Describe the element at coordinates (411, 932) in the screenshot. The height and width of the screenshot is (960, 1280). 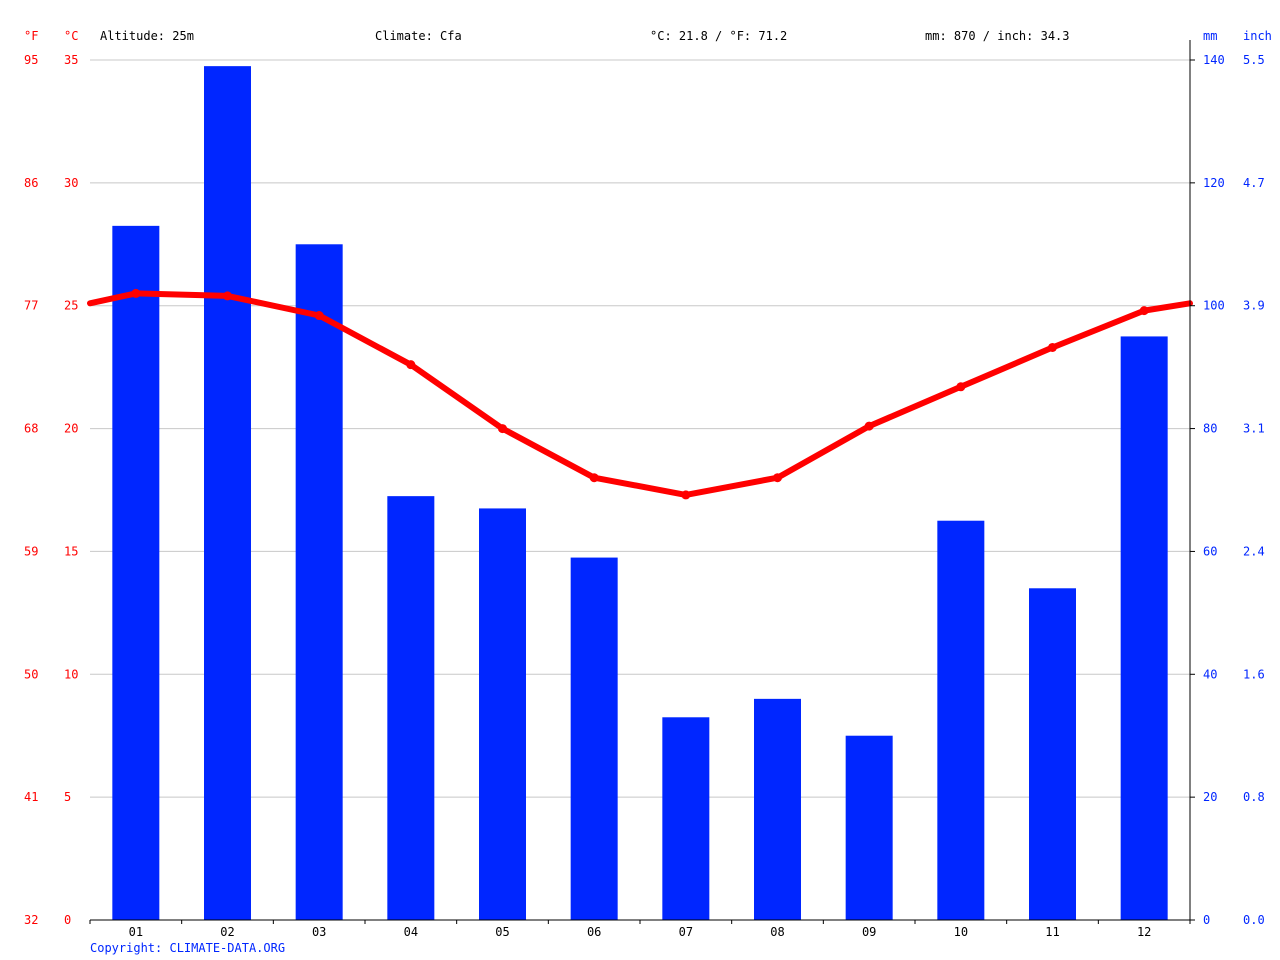
I see `x-tick-label: 04` at that location.